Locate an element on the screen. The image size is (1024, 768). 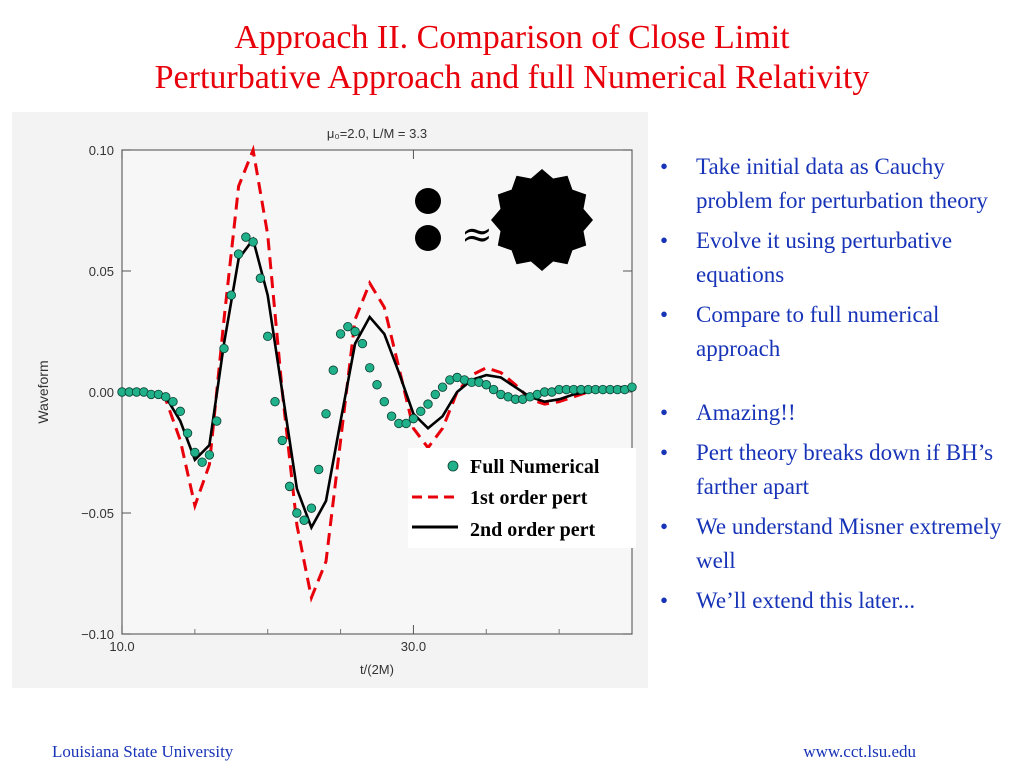
y-tick-label: −0.05 is located at coordinates (97, 513).